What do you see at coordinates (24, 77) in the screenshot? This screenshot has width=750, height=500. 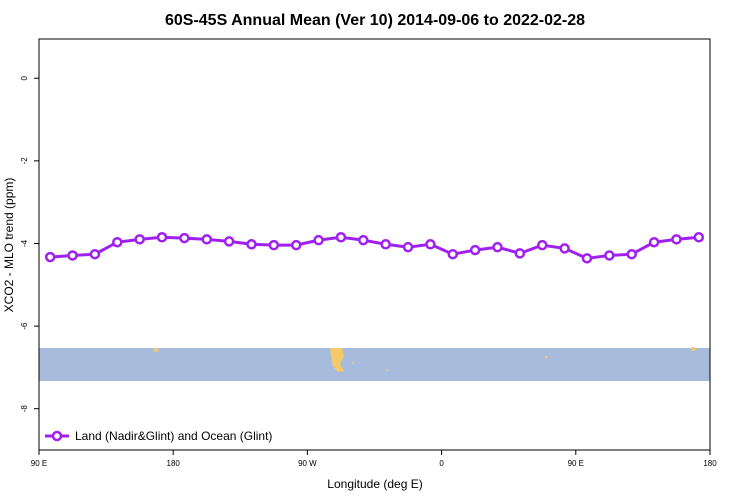 I see `y-tick-label: 0` at bounding box center [24, 77].